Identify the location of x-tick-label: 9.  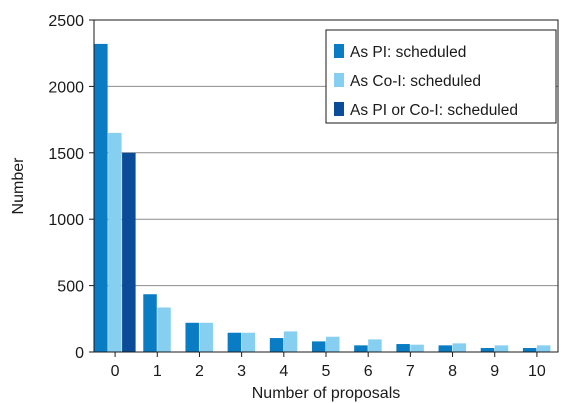
(494, 371).